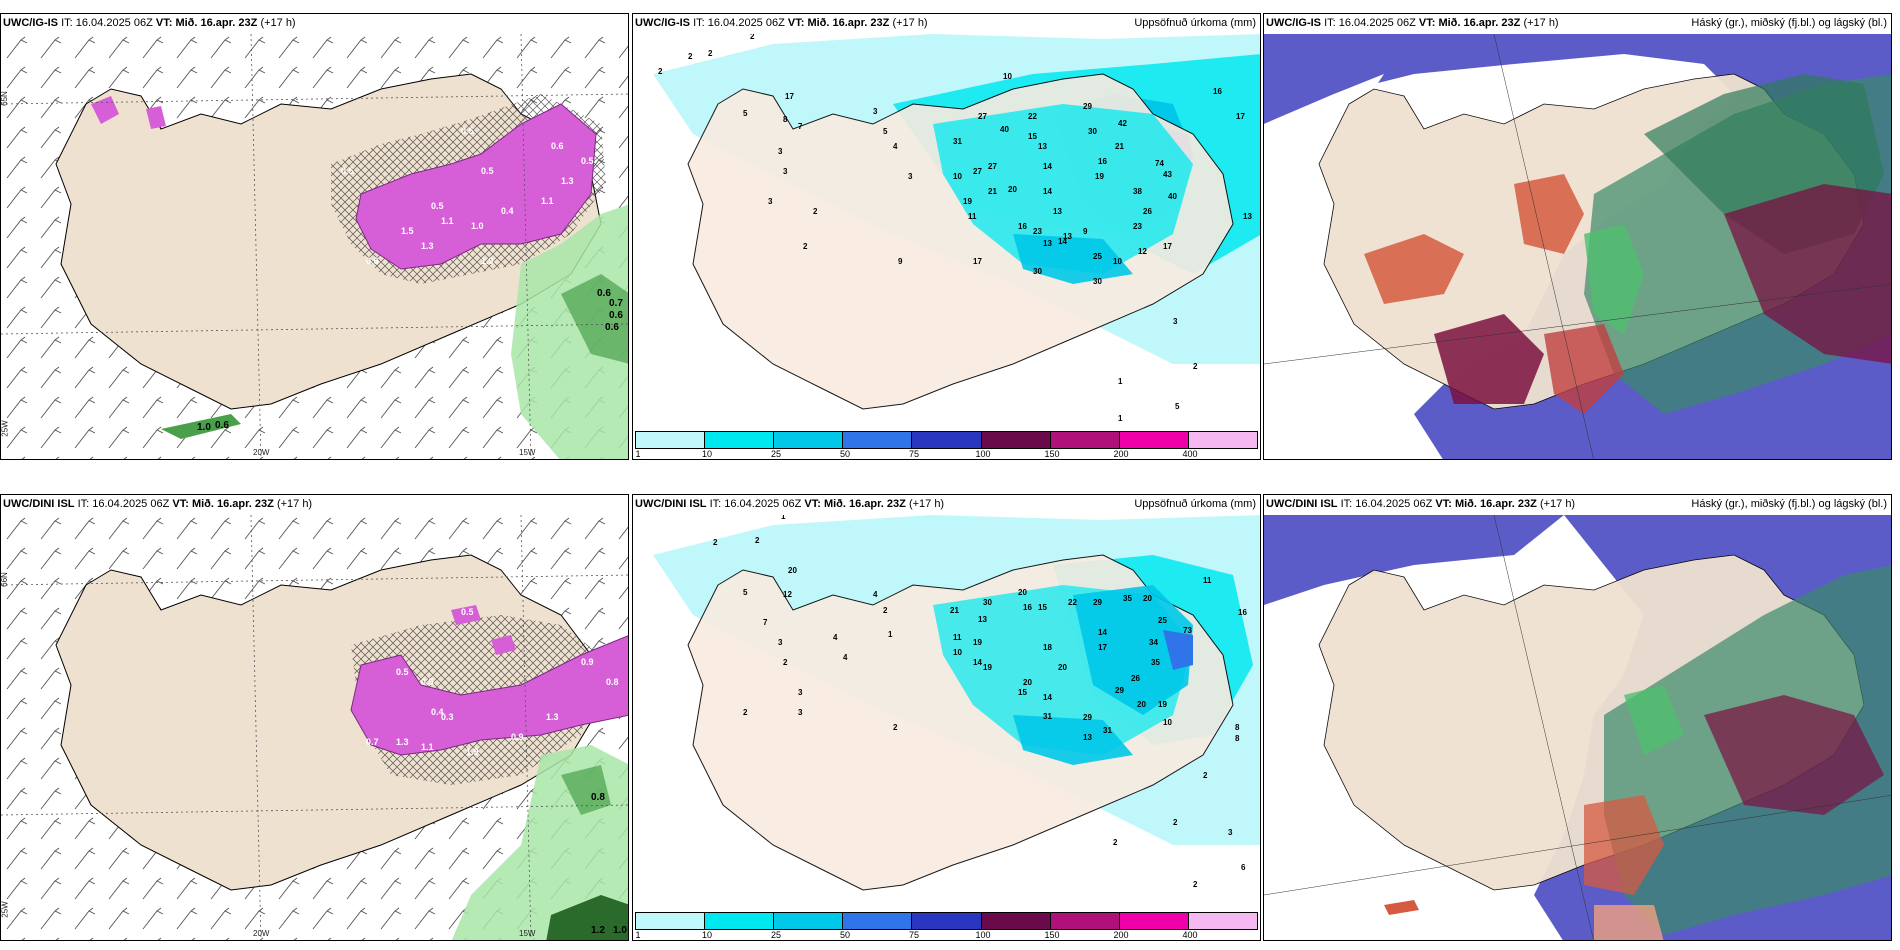 This screenshot has width=1900, height=950. I want to click on svg-text: 5, so click(745, 113).